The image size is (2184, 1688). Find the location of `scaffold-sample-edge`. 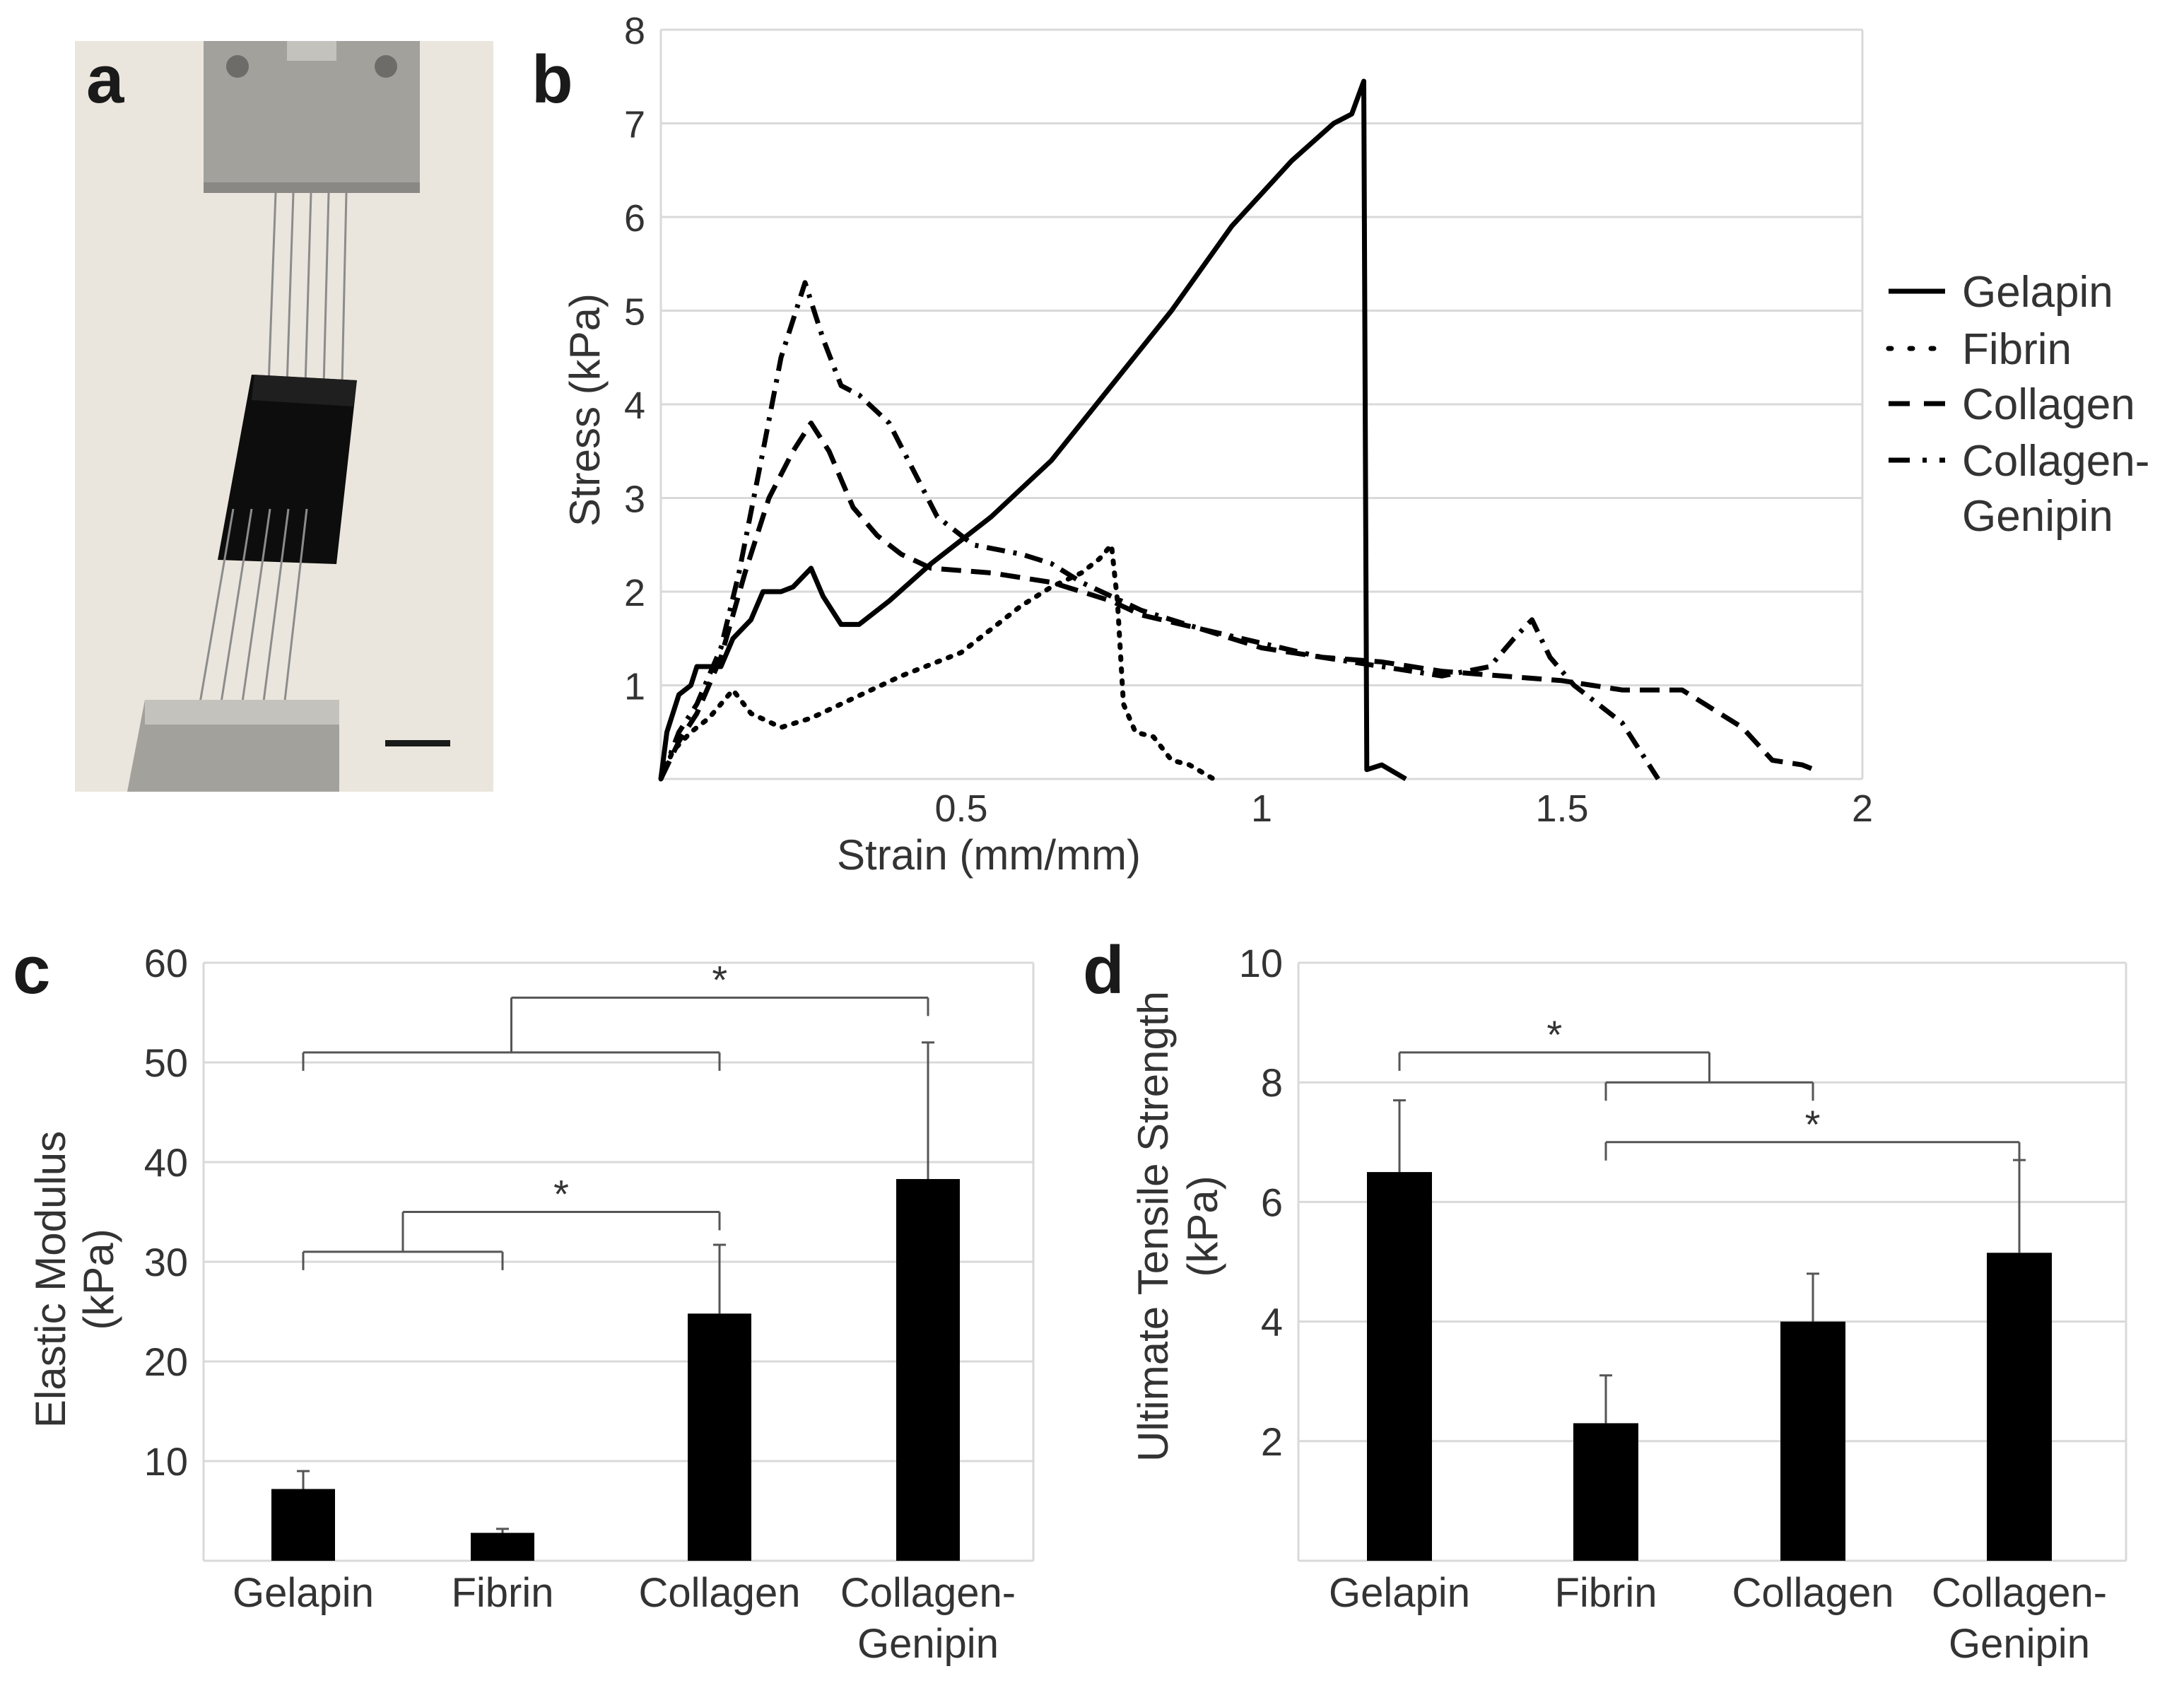

scaffold-sample-edge is located at coordinates (305, 390).